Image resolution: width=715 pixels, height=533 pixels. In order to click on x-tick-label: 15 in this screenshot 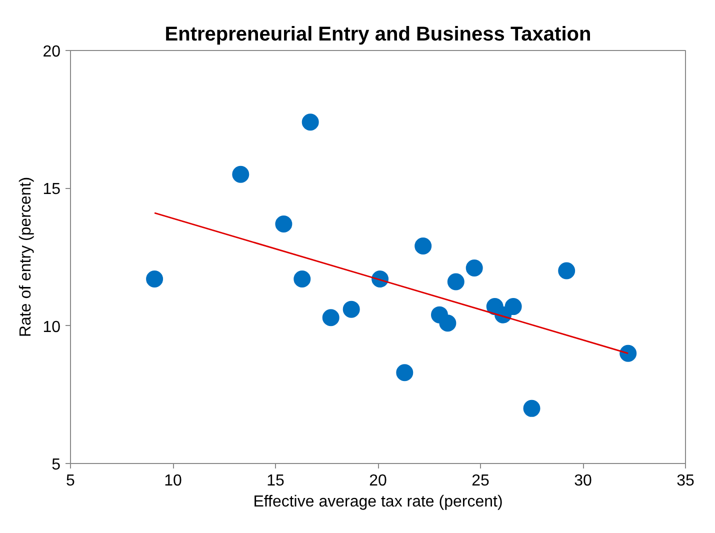, I will do `click(275, 481)`.